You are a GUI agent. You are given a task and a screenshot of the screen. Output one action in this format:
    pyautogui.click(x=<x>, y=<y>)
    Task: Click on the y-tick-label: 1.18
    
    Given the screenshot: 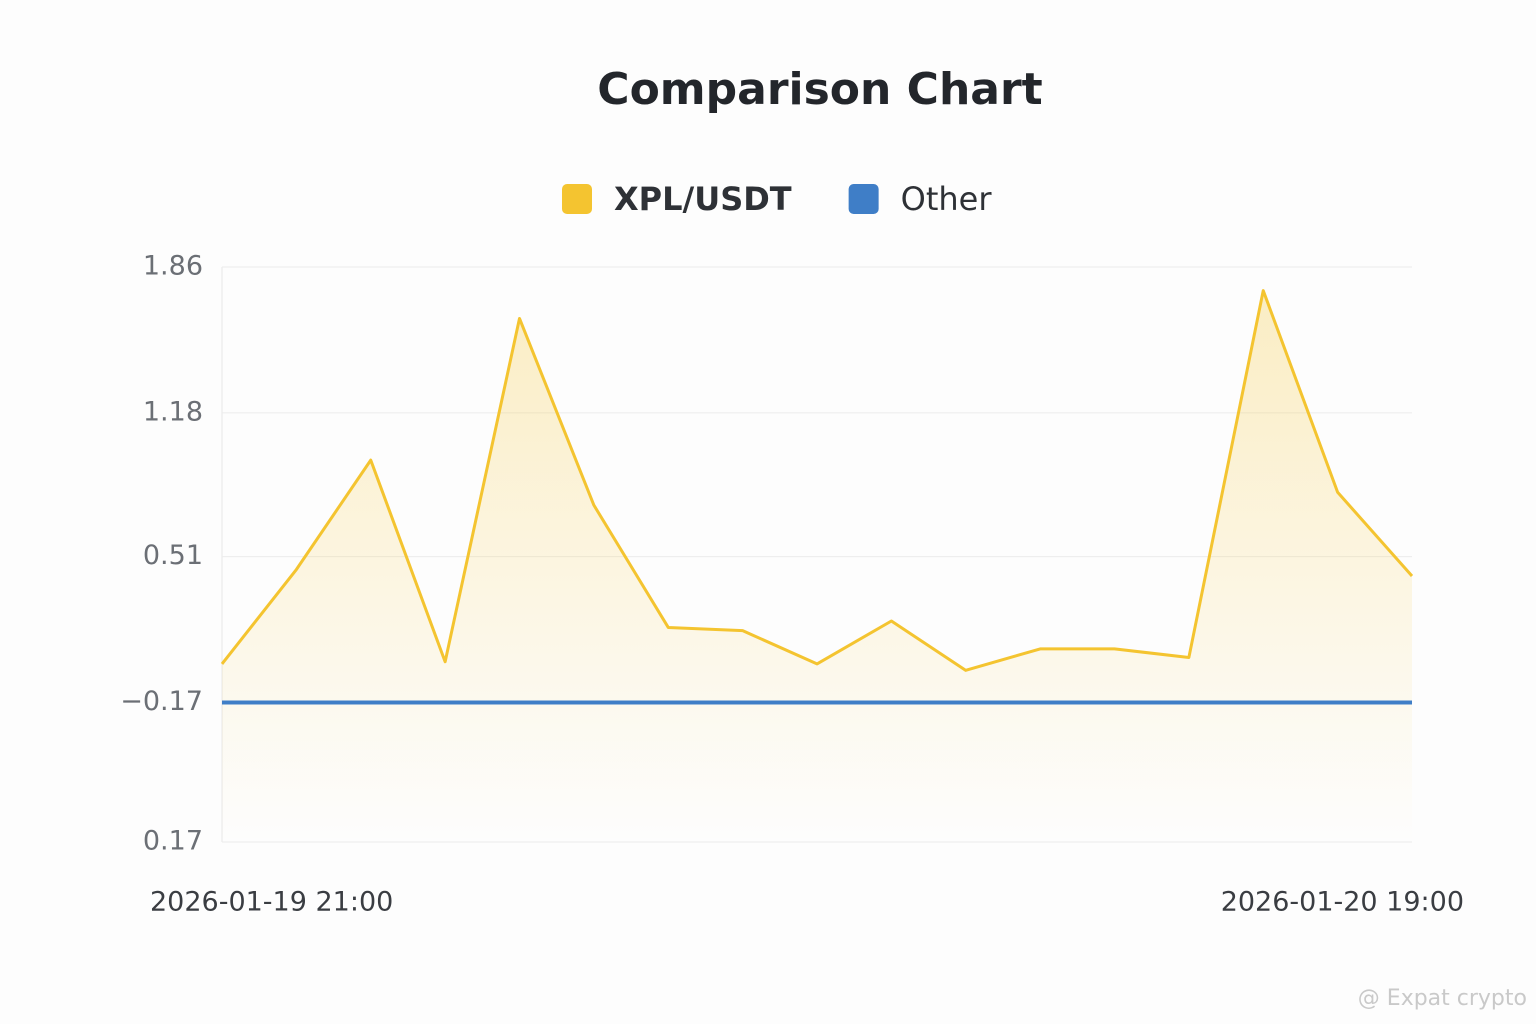 What is the action you would take?
    pyautogui.click(x=173, y=411)
    